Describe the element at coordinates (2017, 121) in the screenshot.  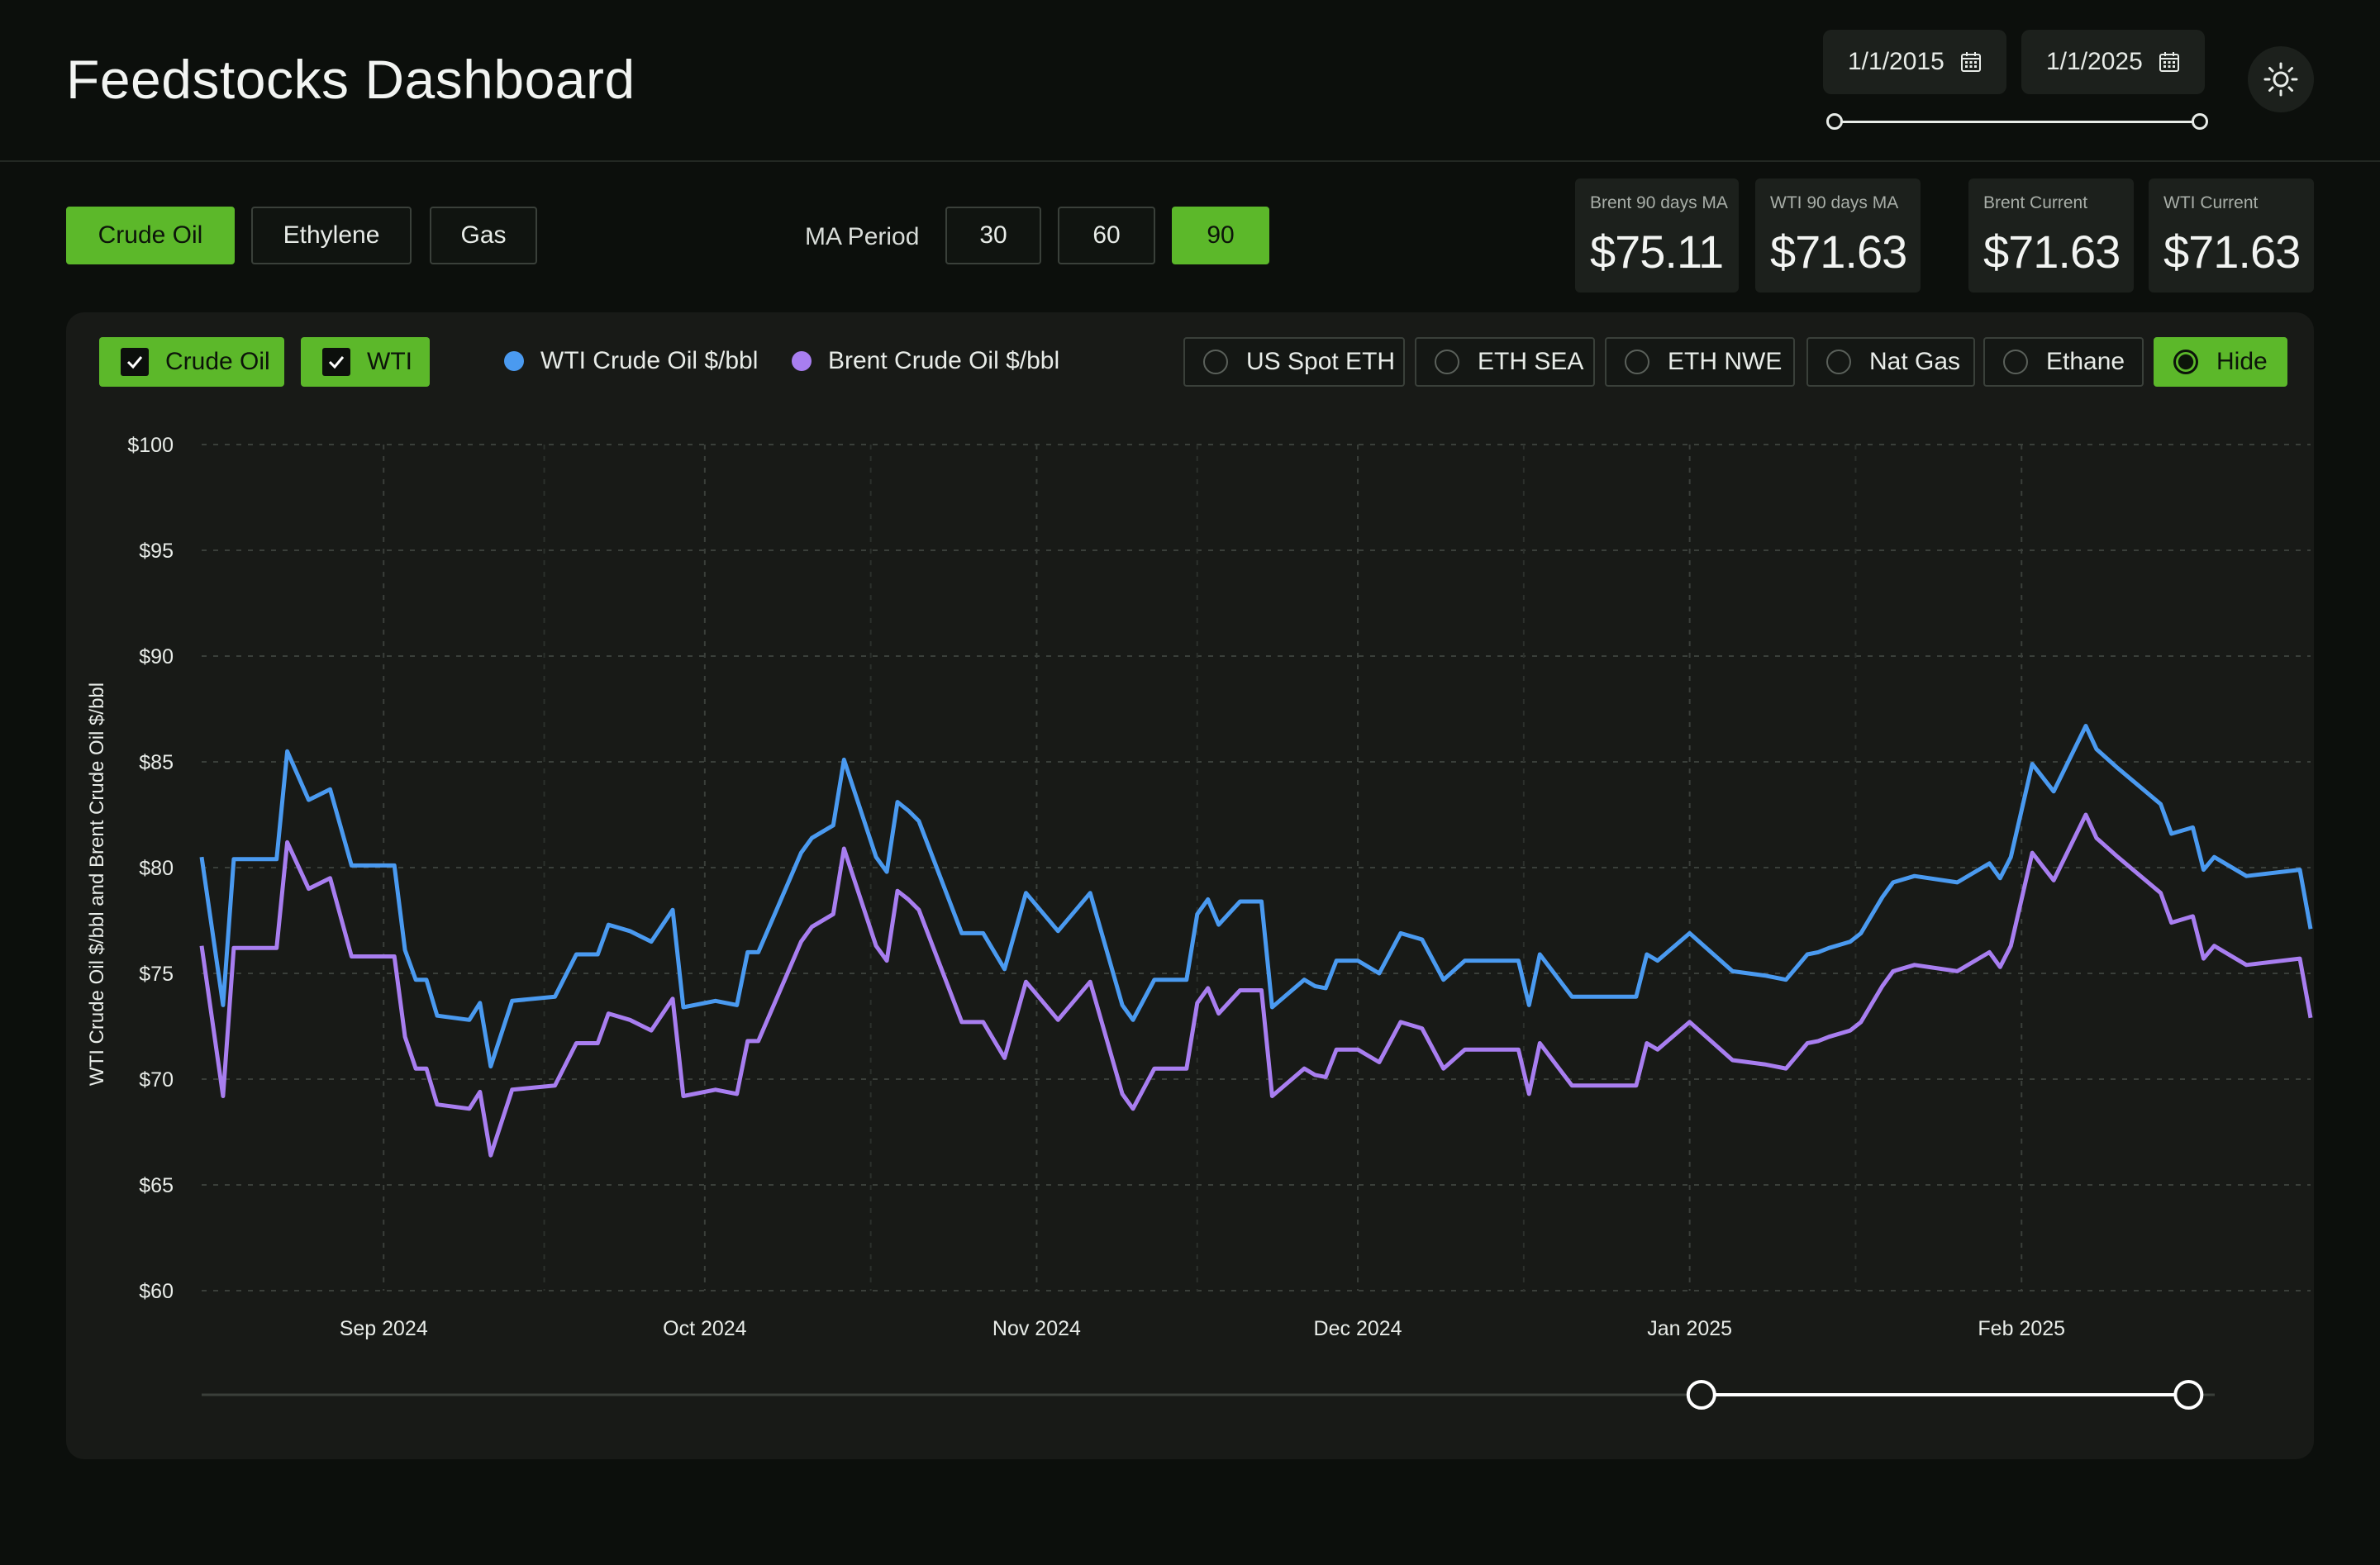
I see `date-range-slider` at that location.